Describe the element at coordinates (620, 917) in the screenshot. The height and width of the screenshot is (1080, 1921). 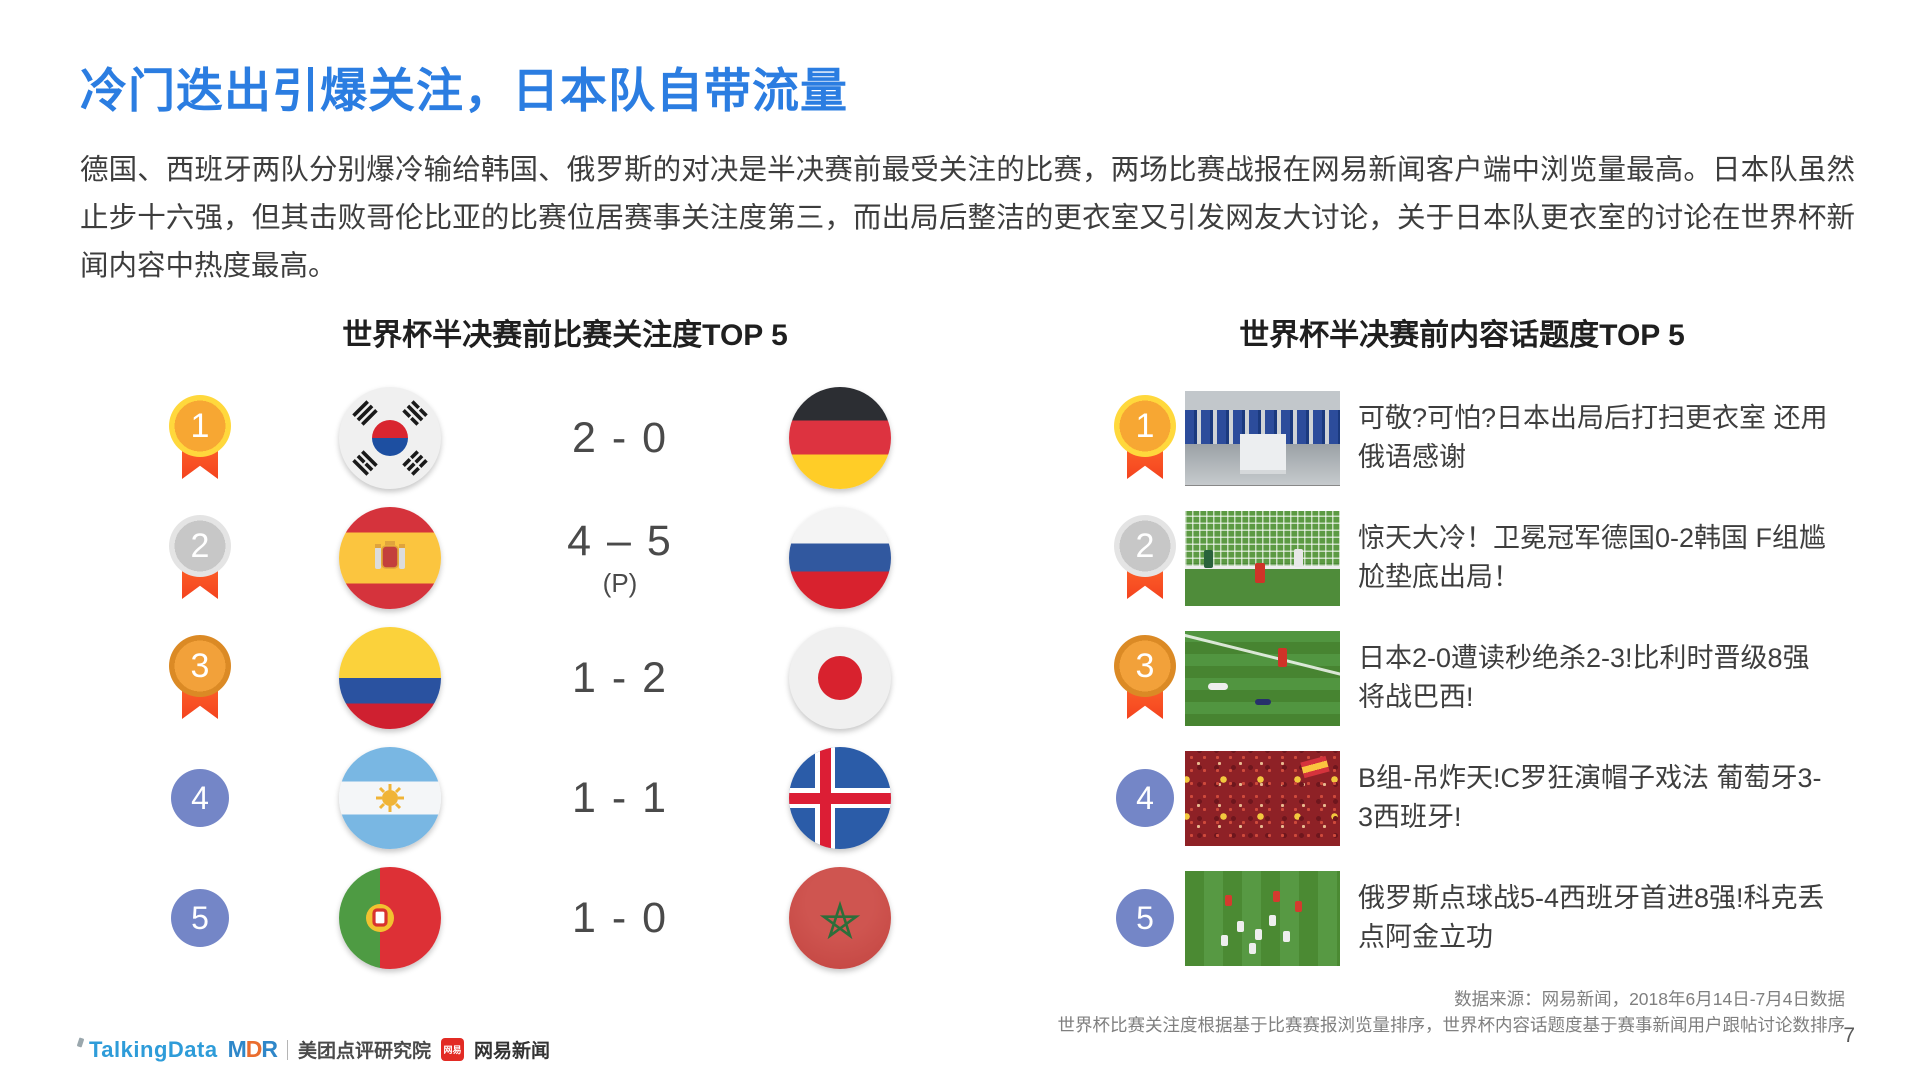
I see `match-score: 1 - 0` at that location.